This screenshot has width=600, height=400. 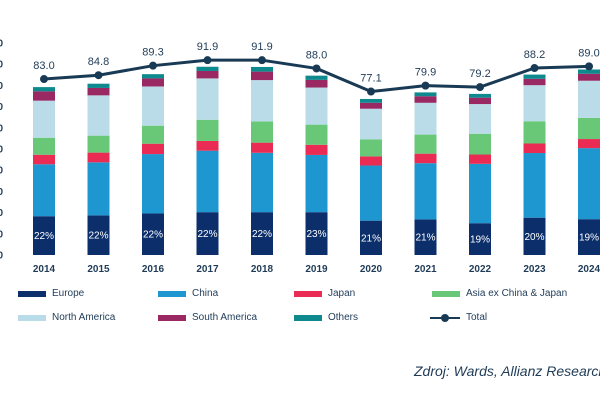 I want to click on x-tick-2021: 2021, so click(x=425, y=269).